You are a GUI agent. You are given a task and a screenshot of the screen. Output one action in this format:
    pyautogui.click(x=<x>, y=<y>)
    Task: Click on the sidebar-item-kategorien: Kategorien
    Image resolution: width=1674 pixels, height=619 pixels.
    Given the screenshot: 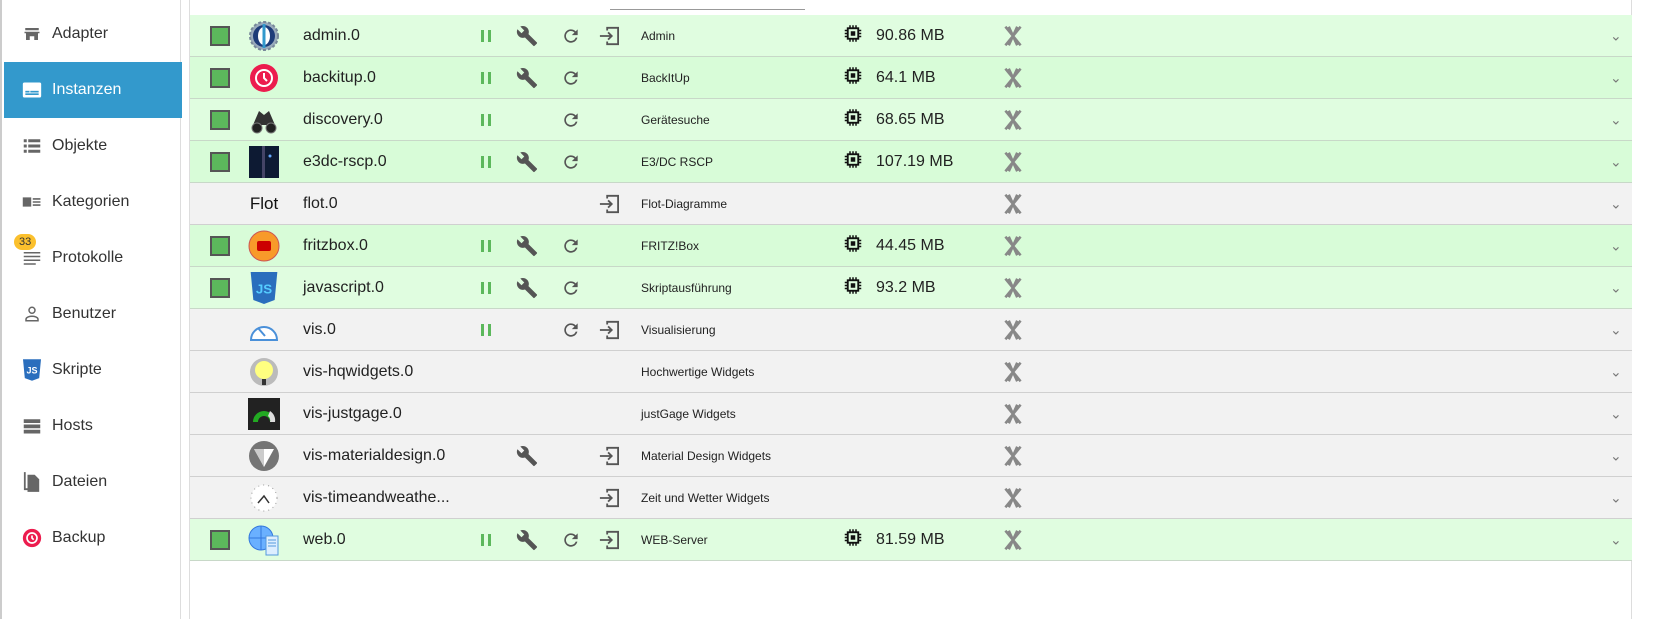 What is the action you would take?
    pyautogui.click(x=93, y=202)
    